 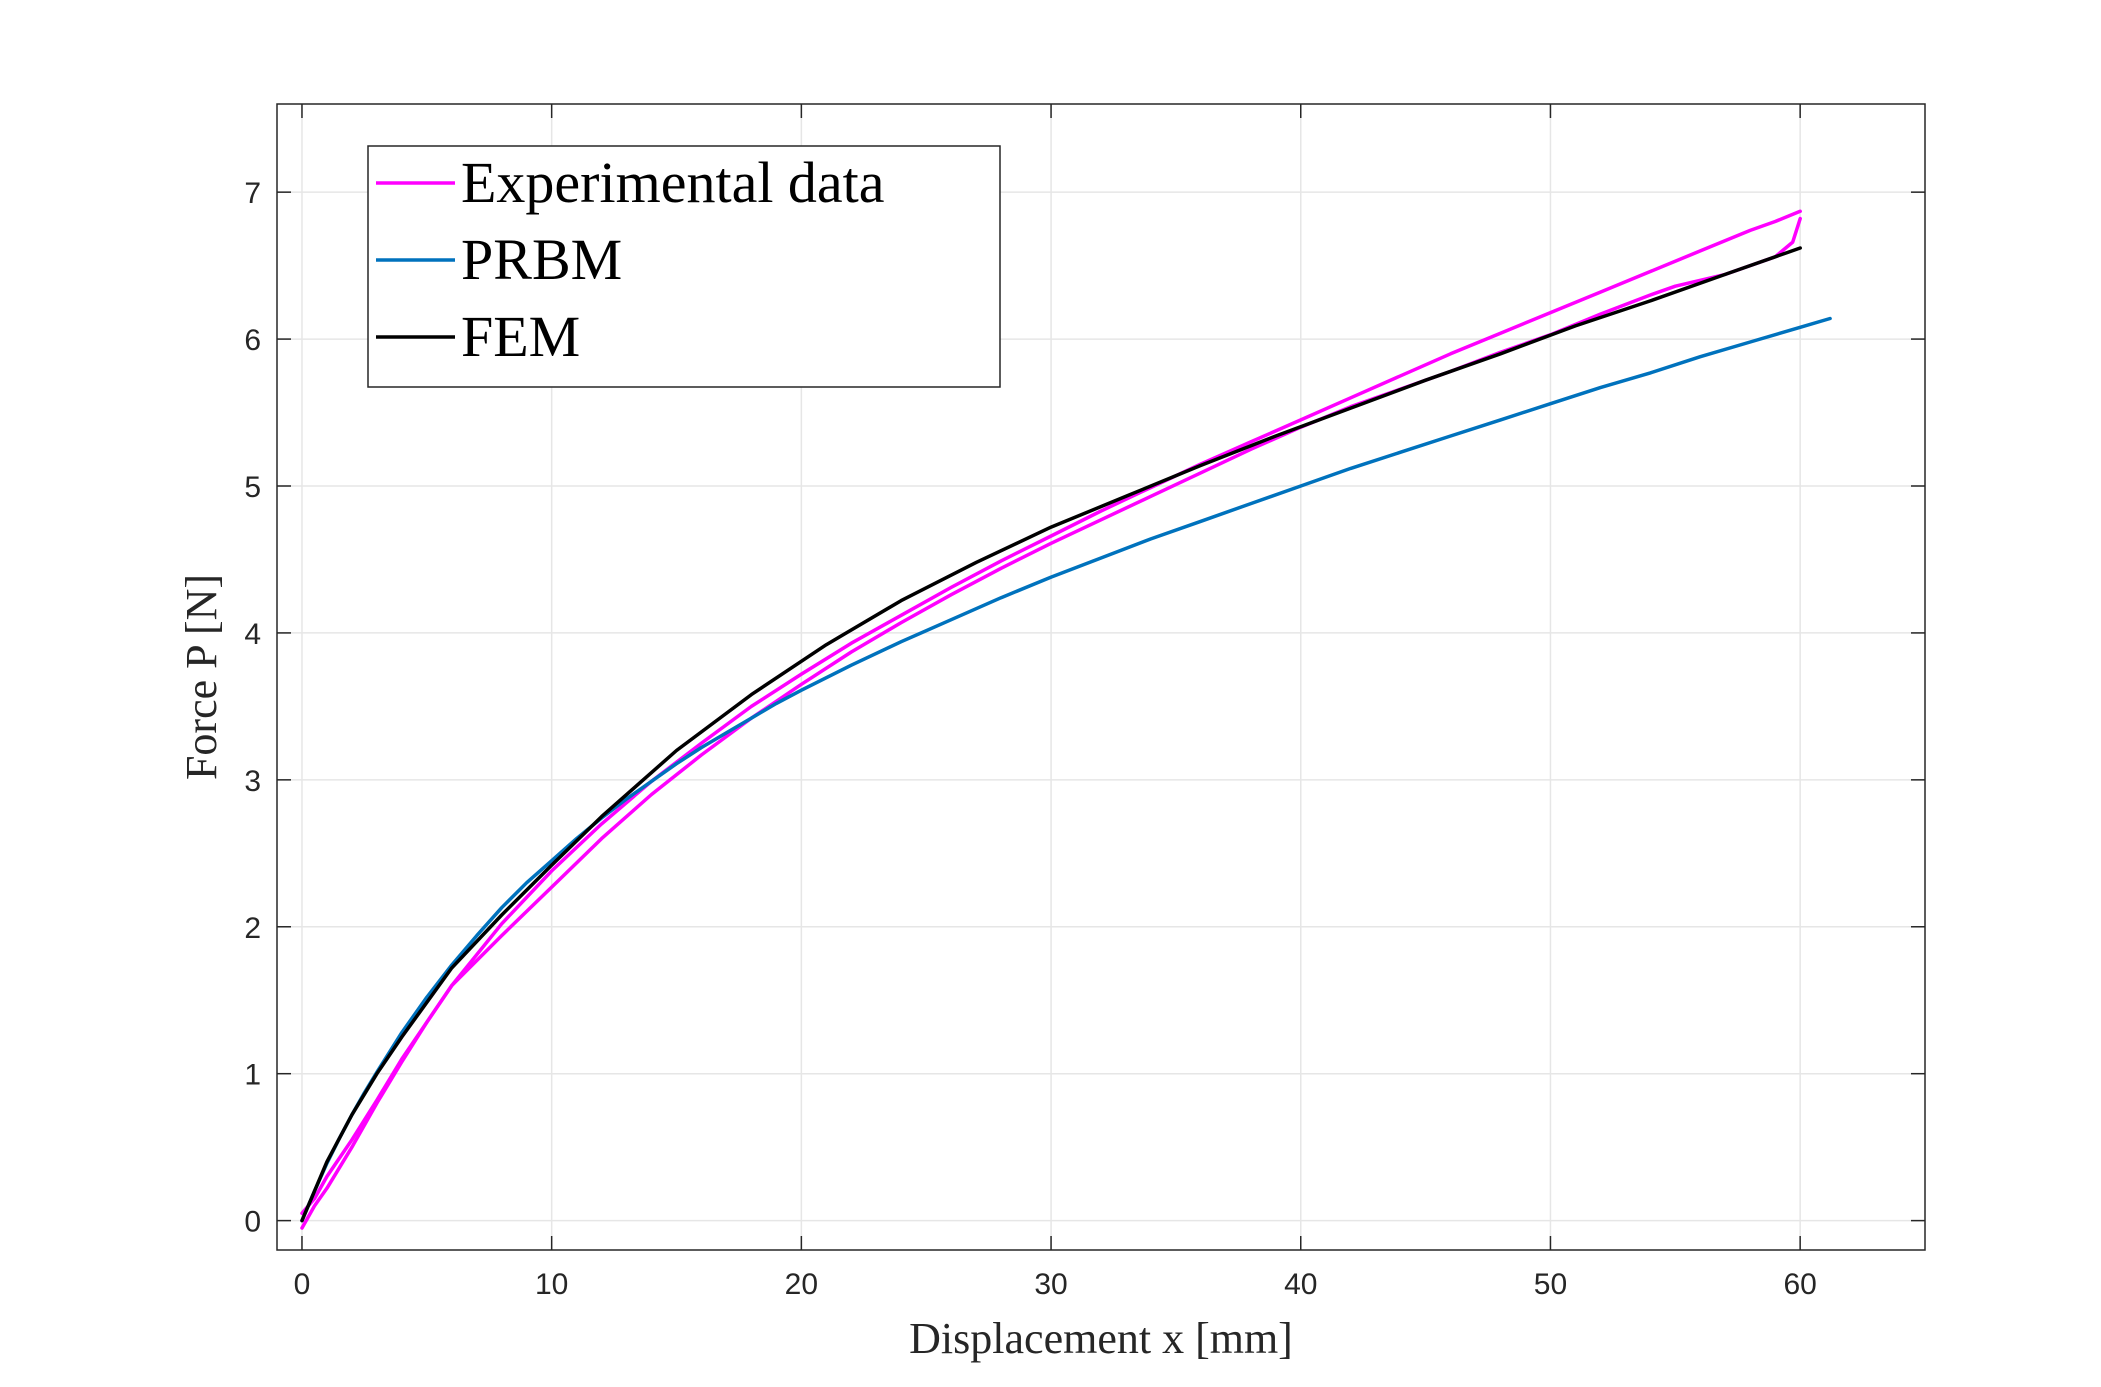 I want to click on y-tick-label: 5, so click(x=252, y=487).